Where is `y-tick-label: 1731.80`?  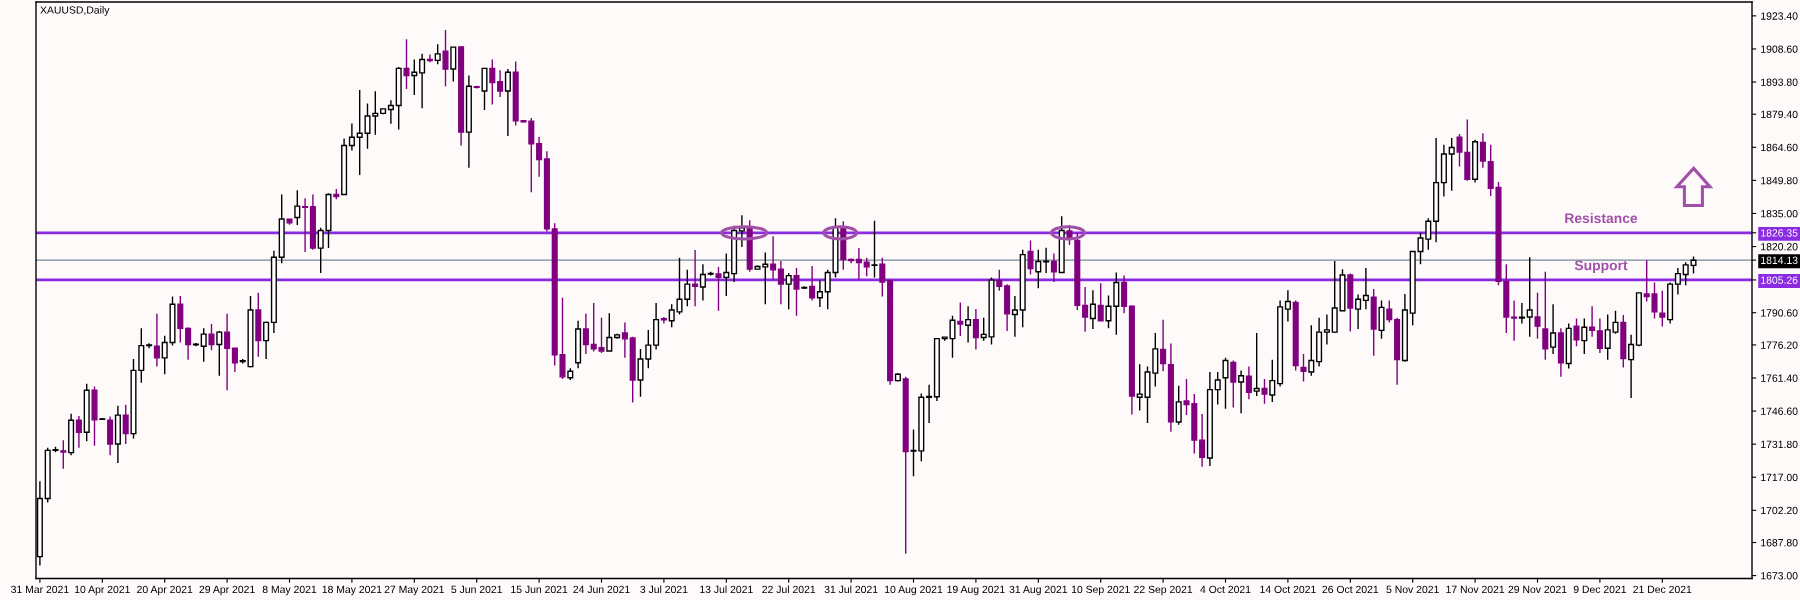 y-tick-label: 1731.80 is located at coordinates (1779, 444).